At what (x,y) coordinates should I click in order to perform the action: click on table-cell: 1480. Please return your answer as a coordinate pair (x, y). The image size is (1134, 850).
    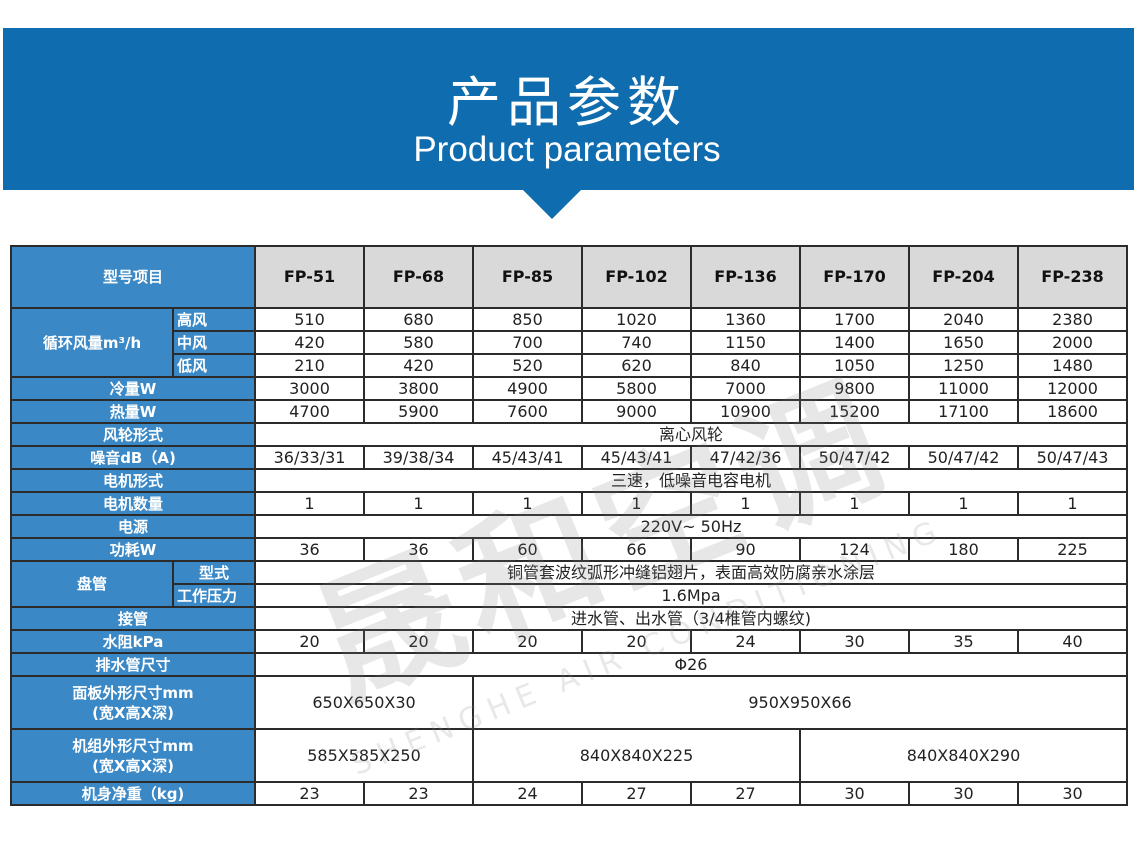
    Looking at the image, I should click on (1073, 365).